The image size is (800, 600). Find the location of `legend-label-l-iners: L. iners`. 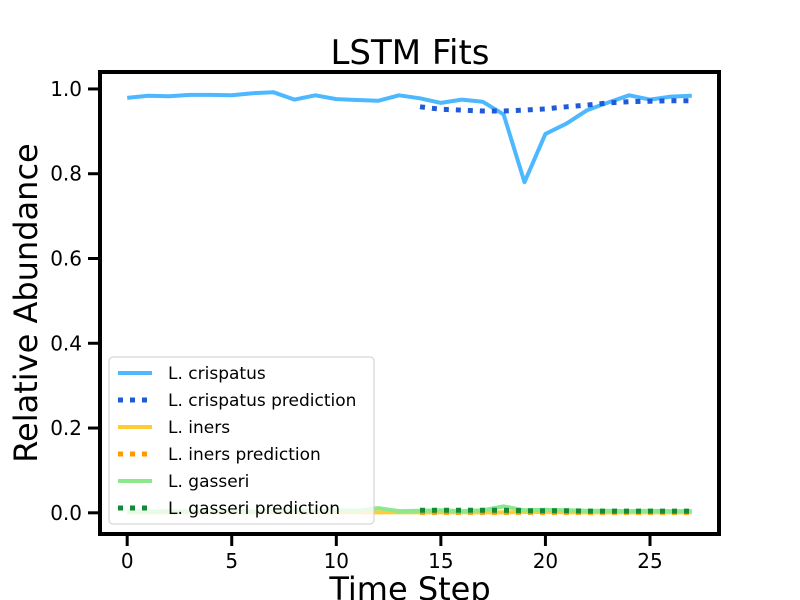

legend-label-l-iners: L. iners is located at coordinates (199, 428).